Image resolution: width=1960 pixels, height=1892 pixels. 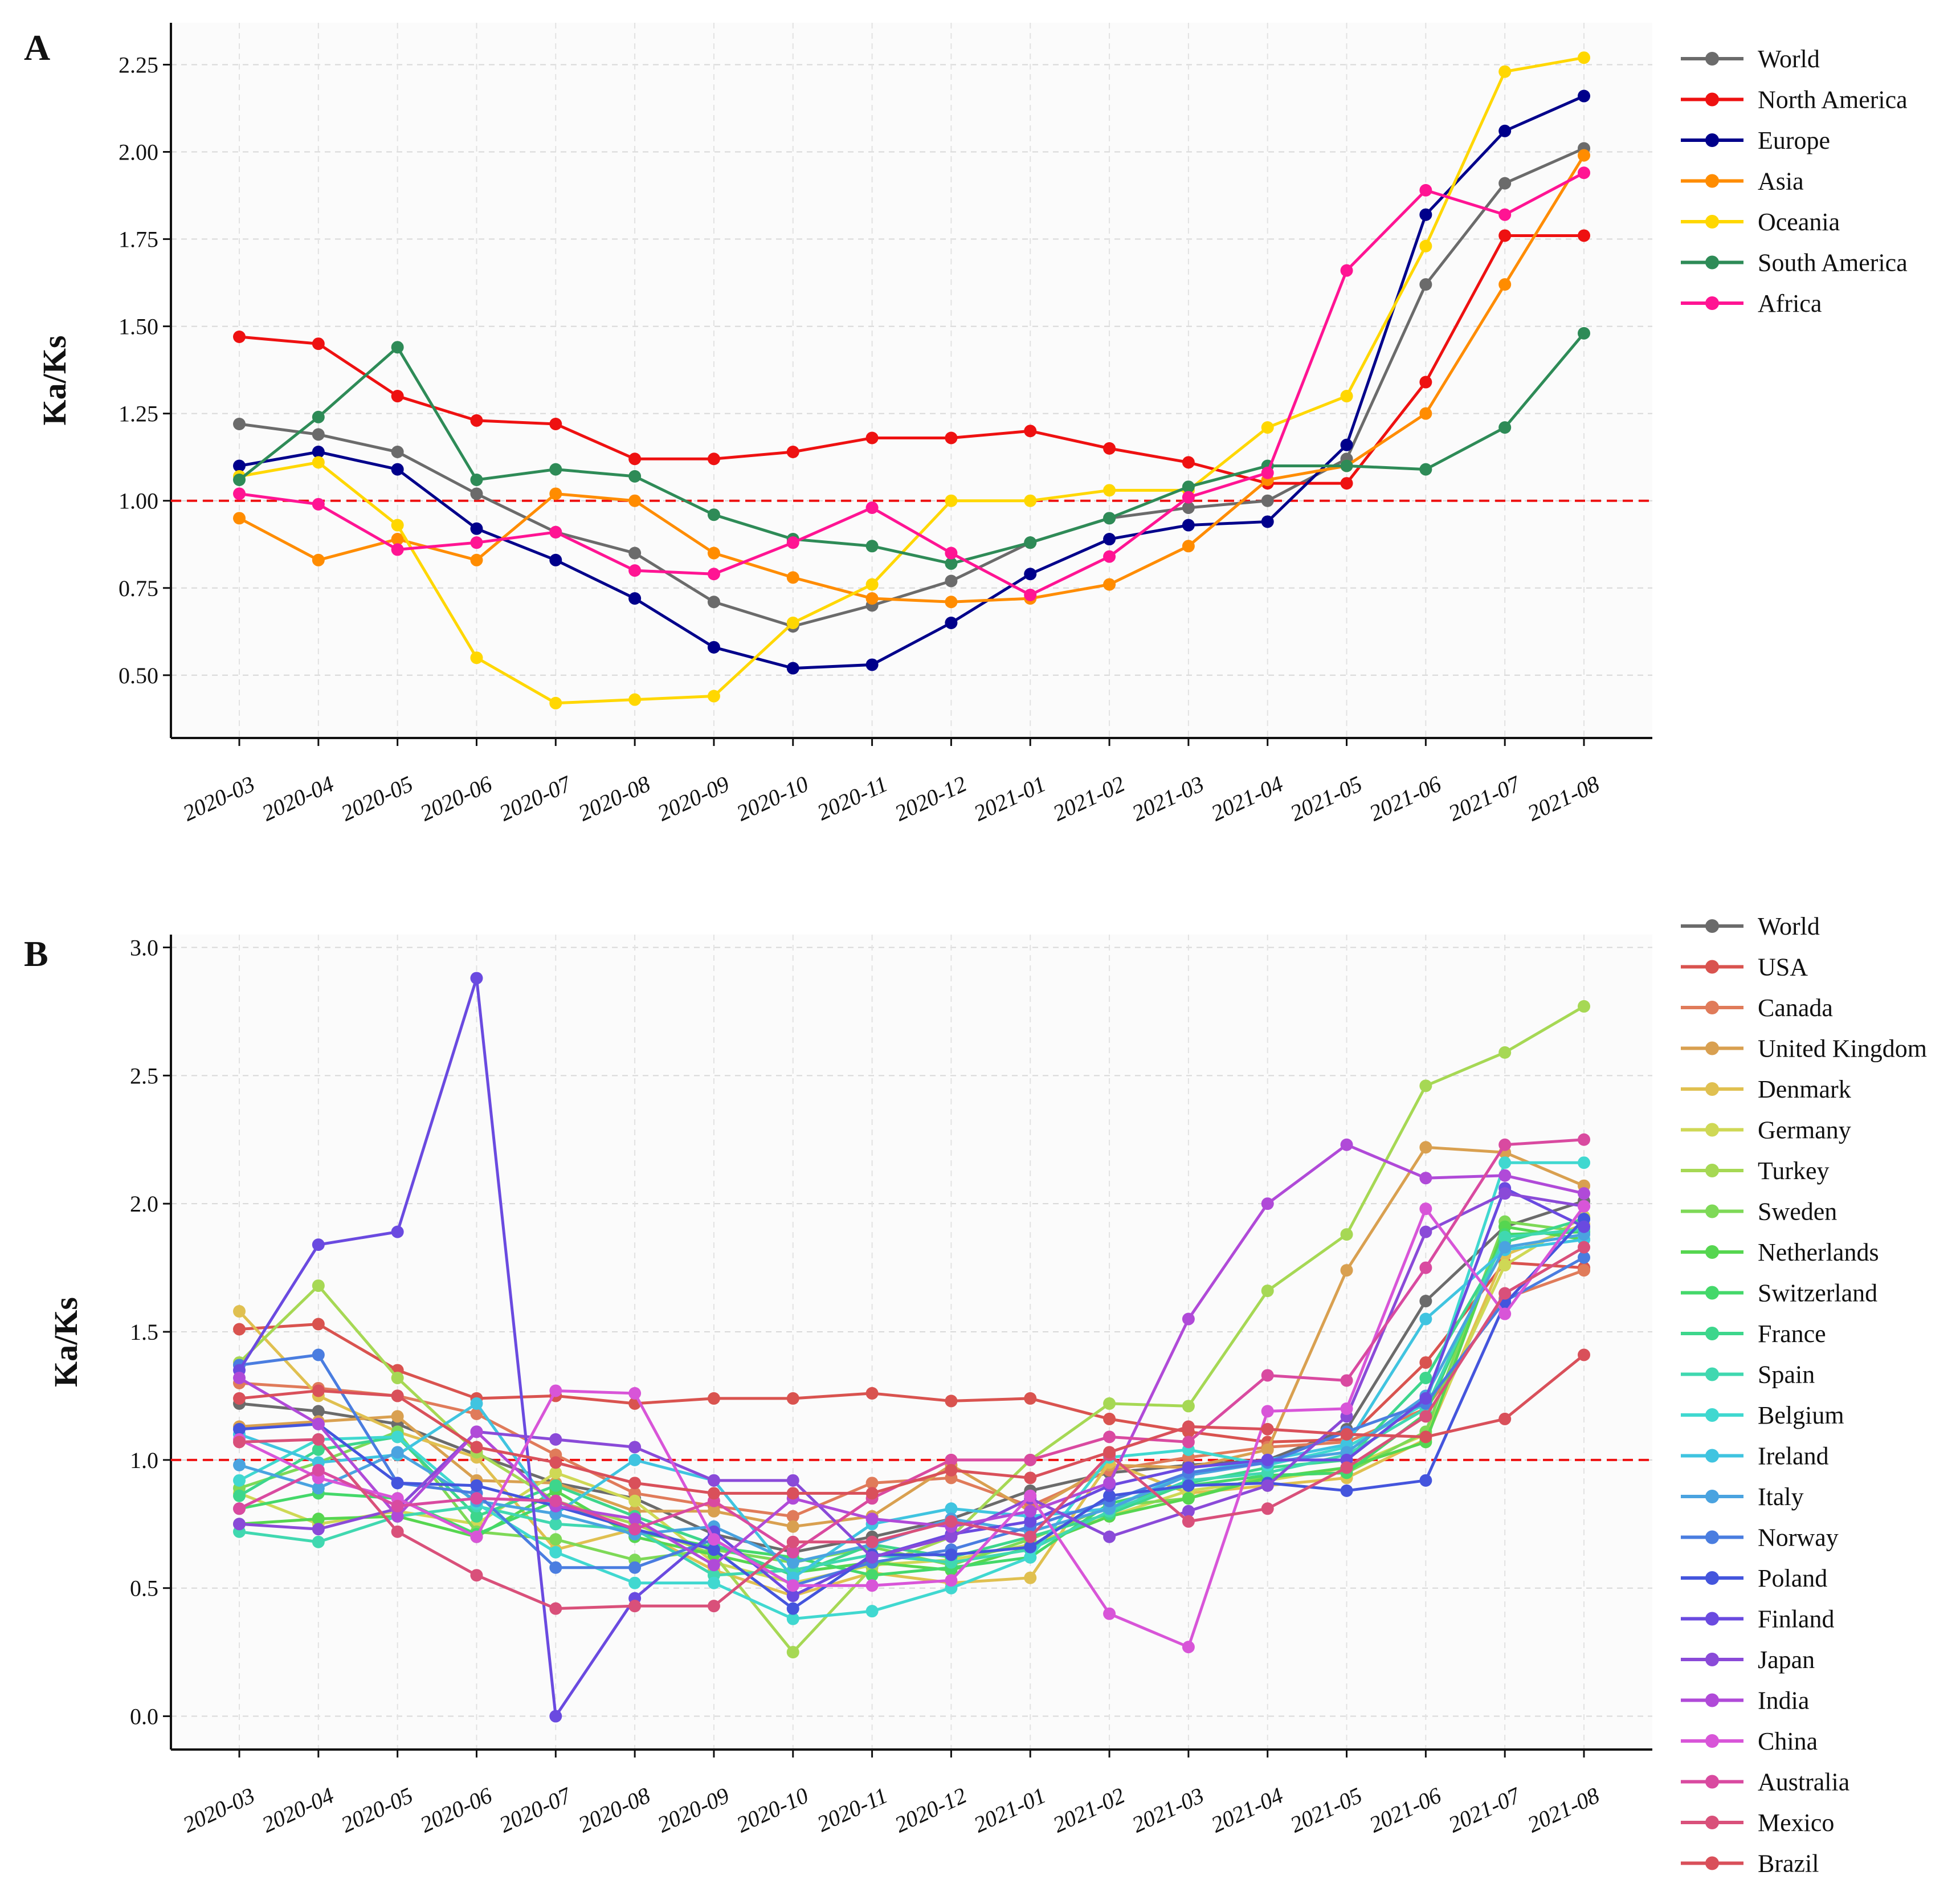 I want to click on legend-entry: Germany, so click(x=1804, y=1130).